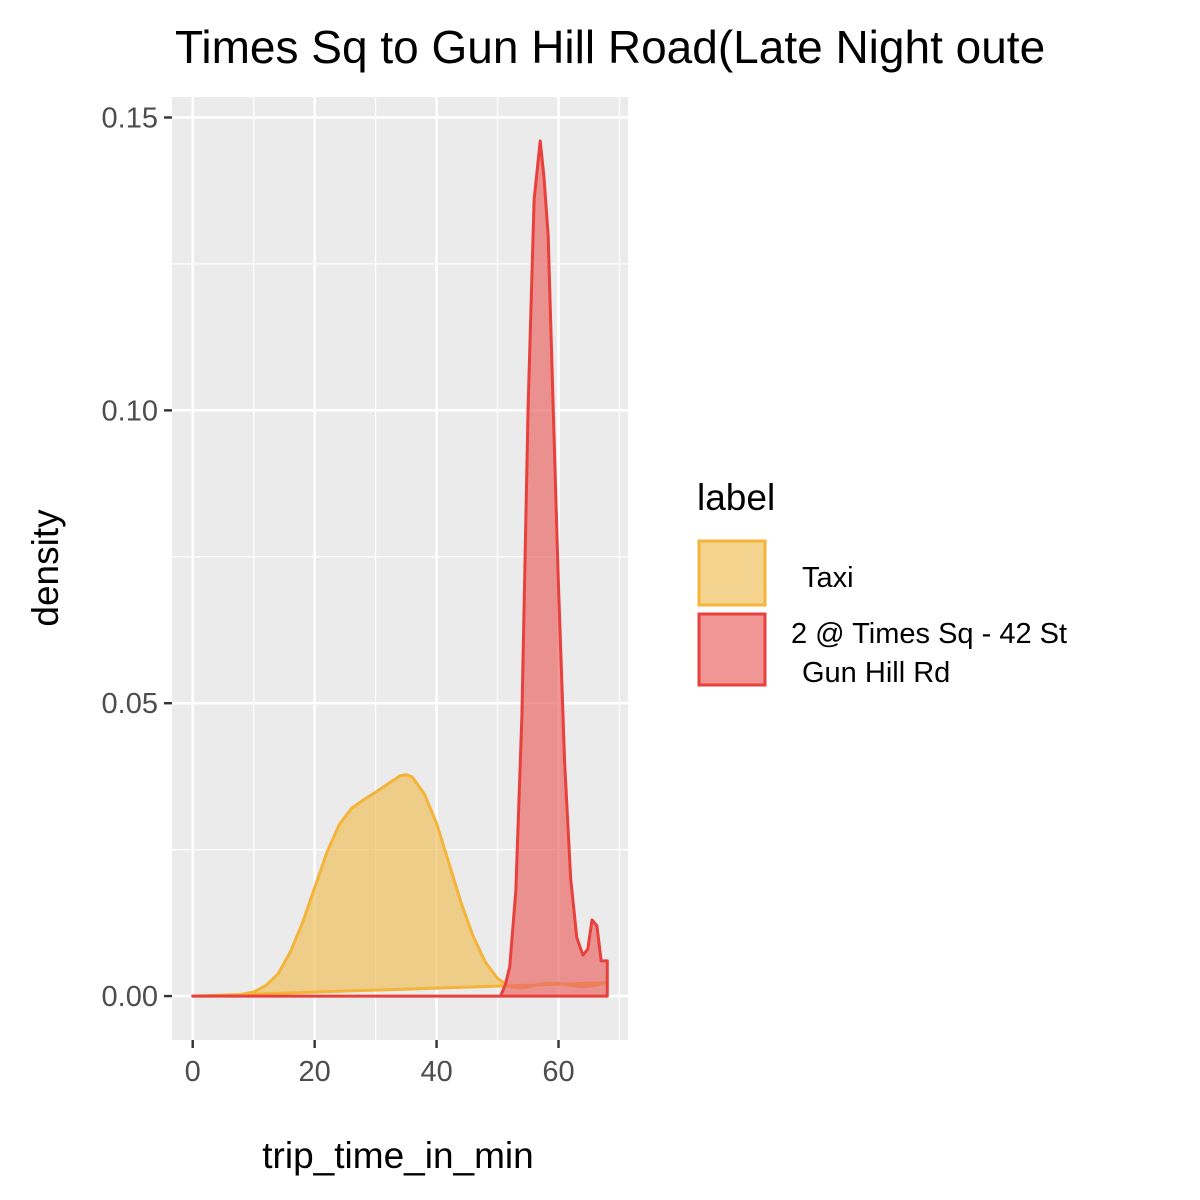 The width and height of the screenshot is (1200, 1200). Describe the element at coordinates (929, 634) in the screenshot. I see `legend-label-subway-line1: 2 @ Times Sq - 42 St` at that location.